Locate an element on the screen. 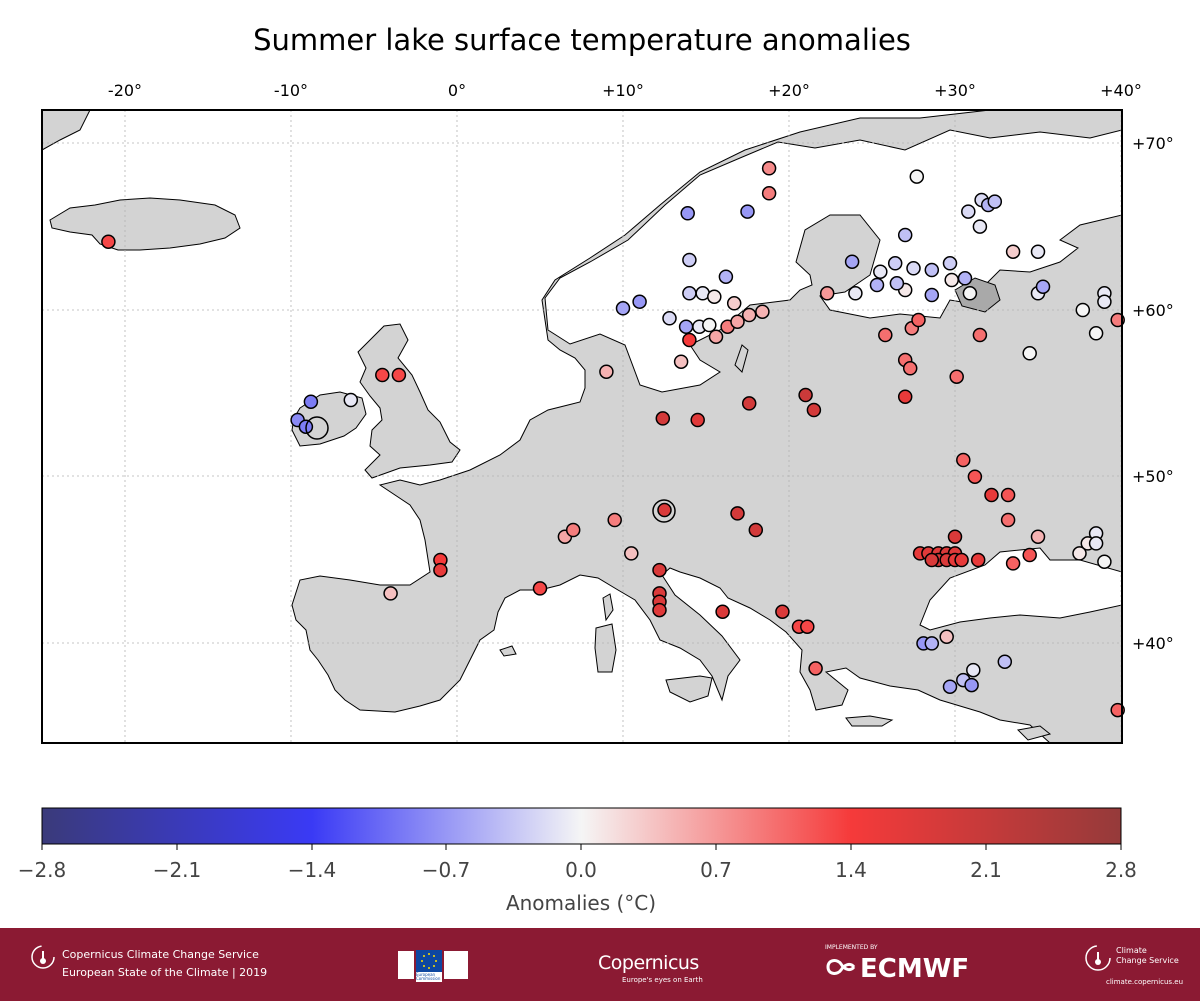  lat-label: +50° is located at coordinates (1153, 476).